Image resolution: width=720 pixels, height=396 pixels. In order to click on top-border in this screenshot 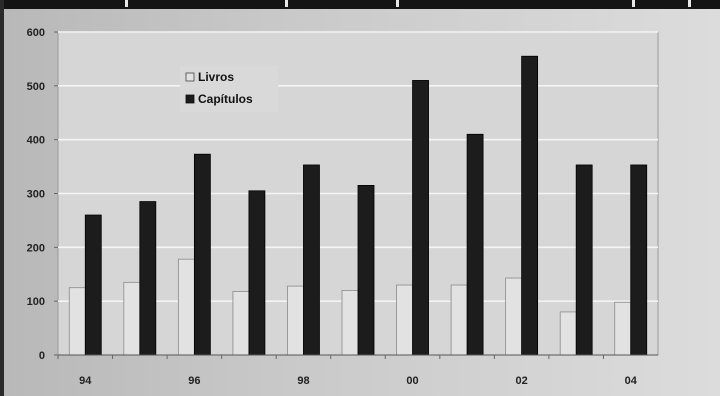, I will do `click(360, 4)`.